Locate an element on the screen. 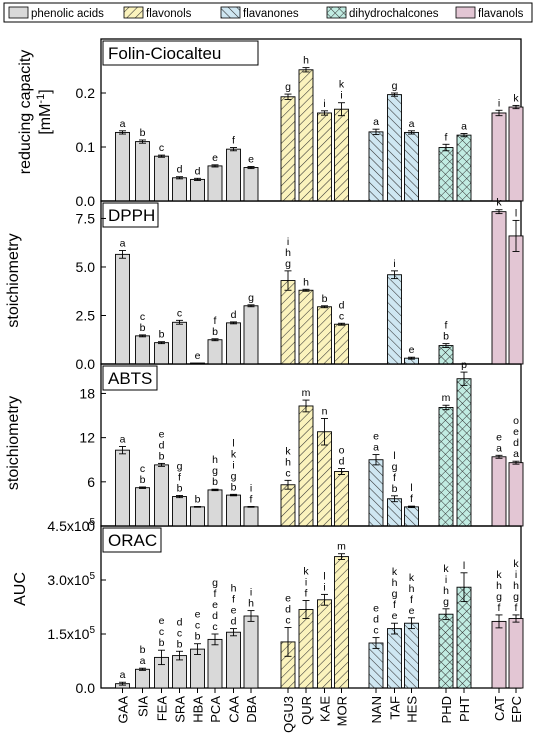 The width and height of the screenshot is (536, 749). bar-PHT: a is located at coordinates (464, 161).